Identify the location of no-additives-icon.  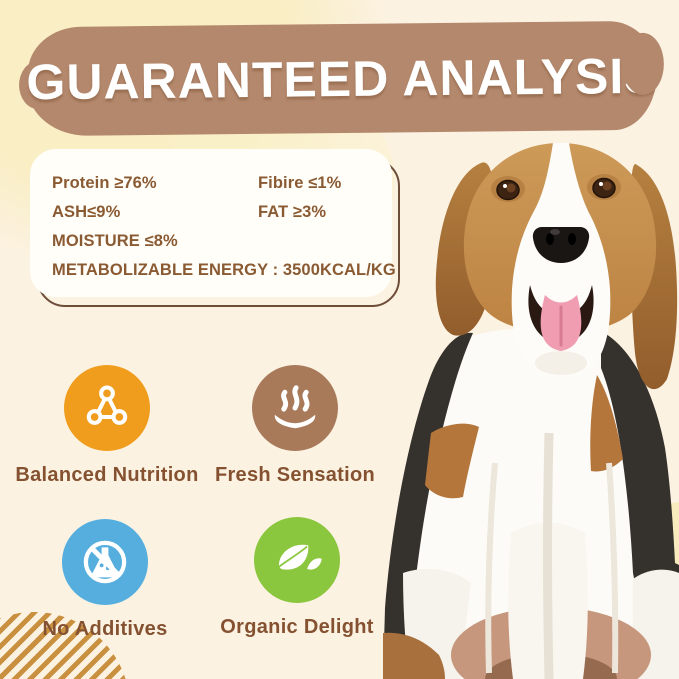
(105, 562).